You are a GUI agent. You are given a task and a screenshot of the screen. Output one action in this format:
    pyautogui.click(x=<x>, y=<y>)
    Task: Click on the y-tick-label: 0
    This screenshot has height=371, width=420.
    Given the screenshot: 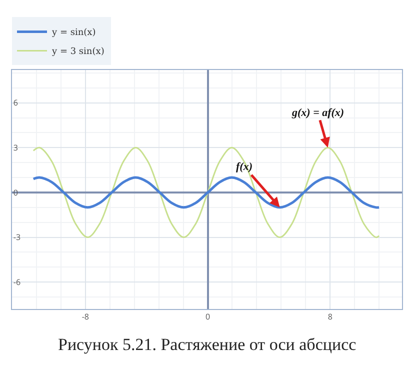 What is the action you would take?
    pyautogui.click(x=15, y=192)
    